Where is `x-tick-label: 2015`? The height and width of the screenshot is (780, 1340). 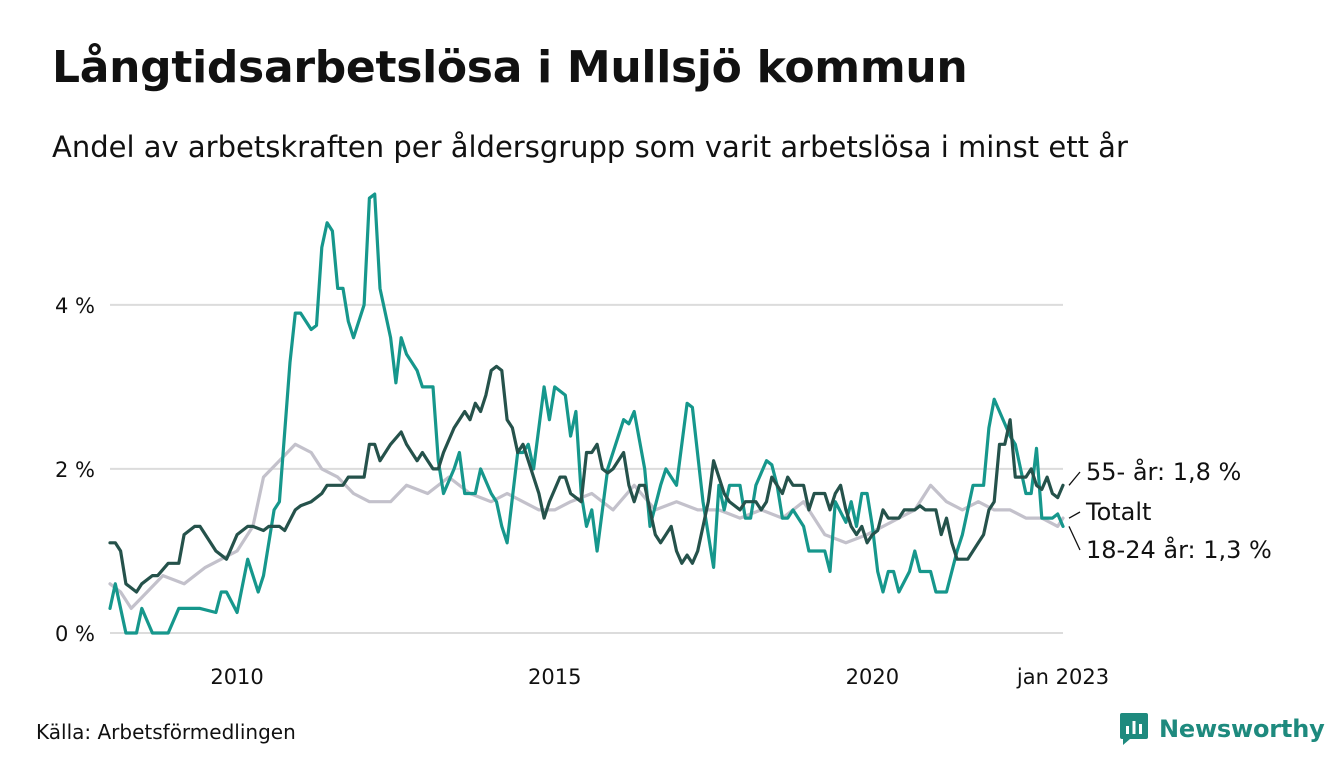 x-tick-label: 2015 is located at coordinates (554, 677).